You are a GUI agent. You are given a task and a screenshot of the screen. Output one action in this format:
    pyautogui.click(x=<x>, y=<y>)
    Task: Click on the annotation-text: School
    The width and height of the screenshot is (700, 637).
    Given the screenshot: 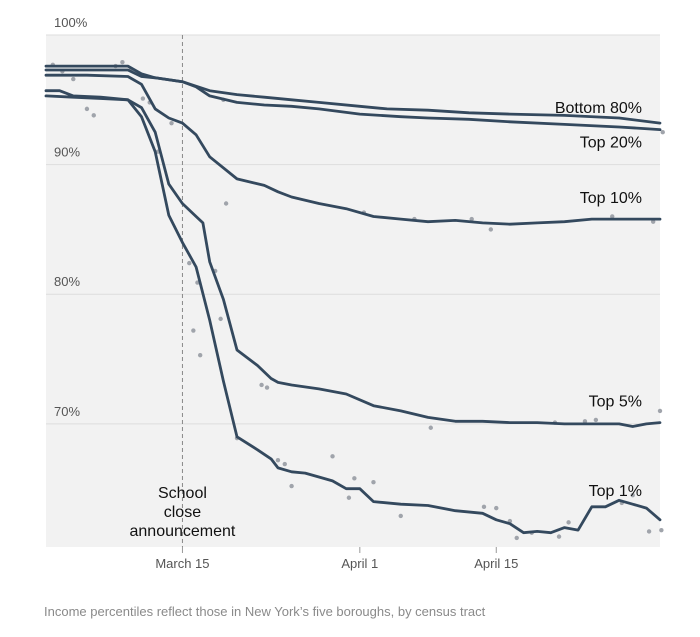 What is the action you would take?
    pyautogui.click(x=182, y=493)
    